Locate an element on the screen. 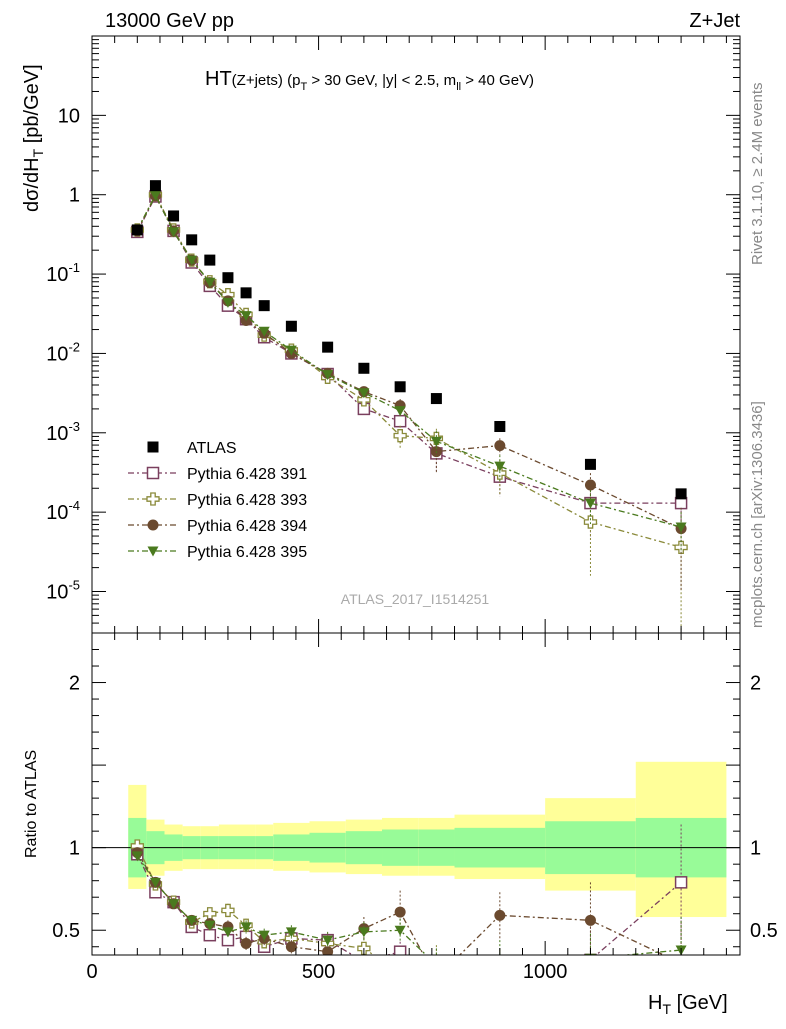 The image size is (786, 1029). y-main-tick-label: 10⁻³ is located at coordinates (63, 432).